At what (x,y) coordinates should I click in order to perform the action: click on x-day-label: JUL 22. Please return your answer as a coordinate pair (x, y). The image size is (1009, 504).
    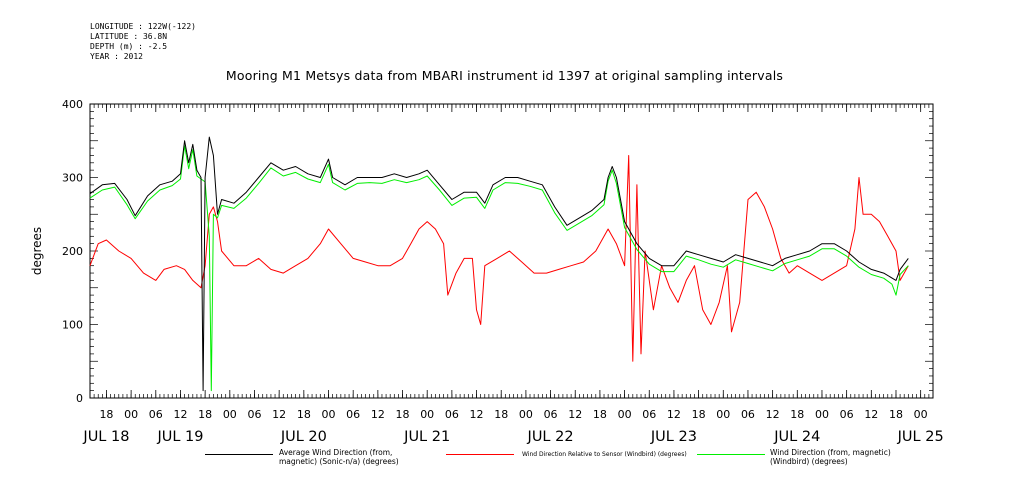
    Looking at the image, I should click on (550, 437).